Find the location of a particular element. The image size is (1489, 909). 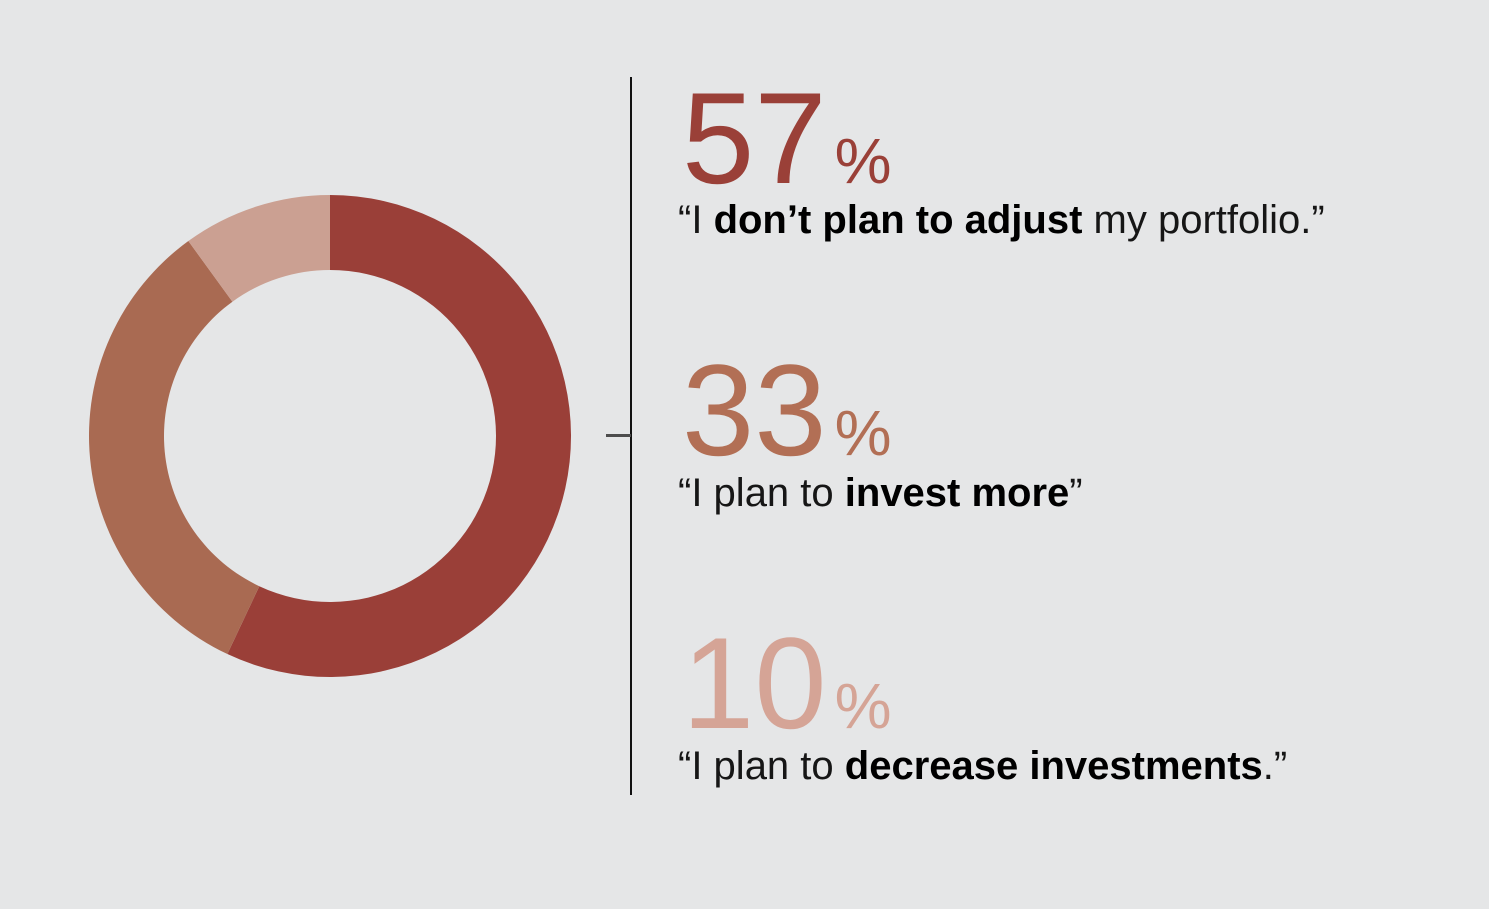

divider-line is located at coordinates (631, 436).